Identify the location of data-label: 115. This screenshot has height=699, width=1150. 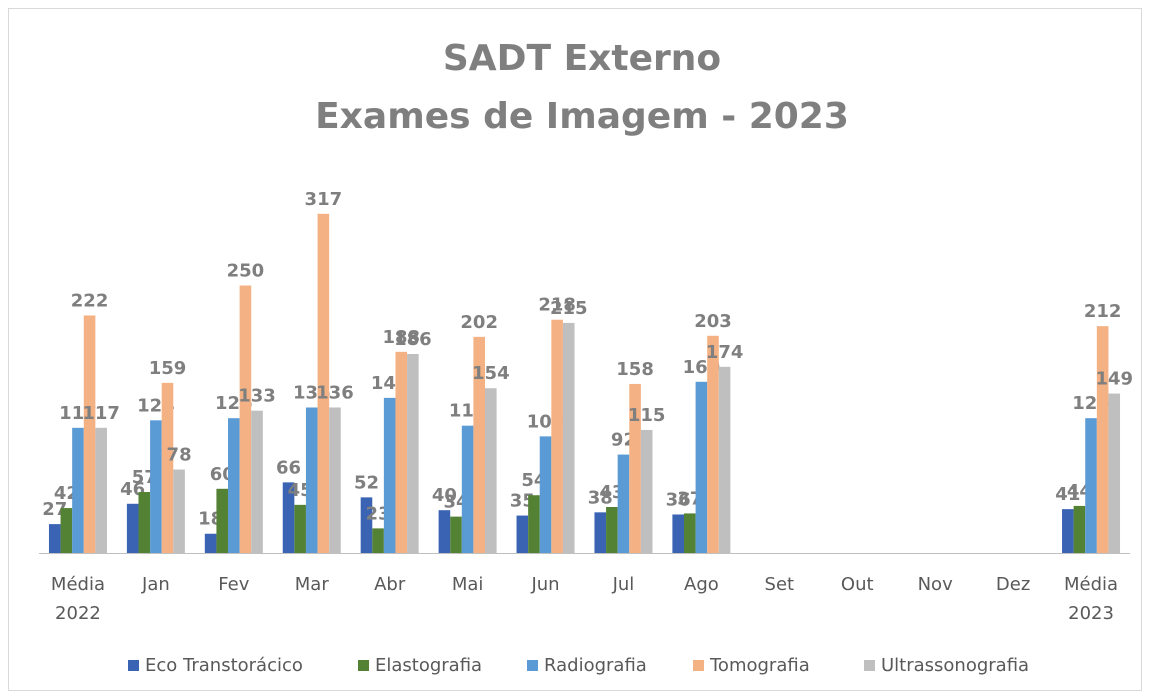
(647, 415).